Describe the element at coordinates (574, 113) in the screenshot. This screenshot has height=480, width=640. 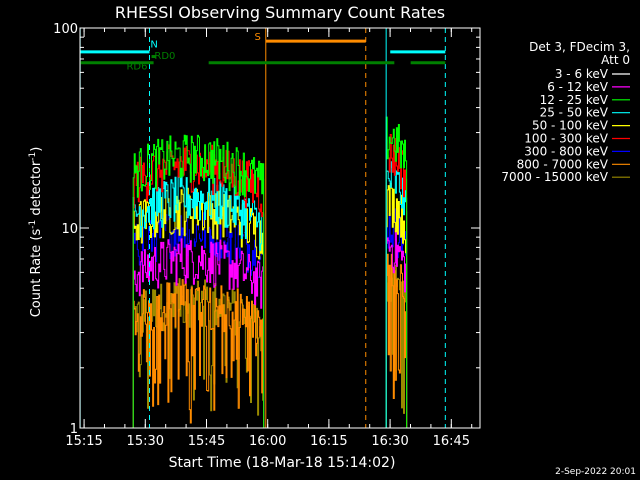
I see `legend-label-4: 25 - 50 keV` at that location.